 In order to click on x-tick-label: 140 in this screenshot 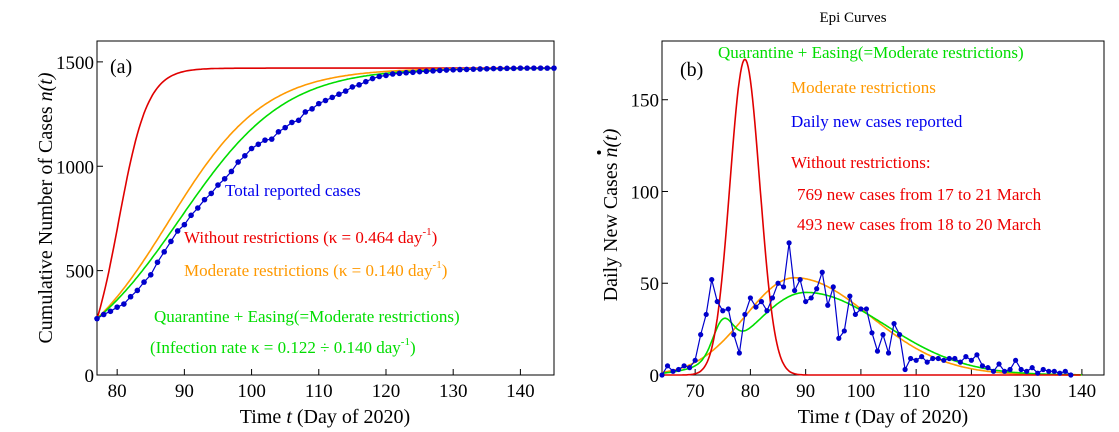, I will do `click(1082, 391)`.